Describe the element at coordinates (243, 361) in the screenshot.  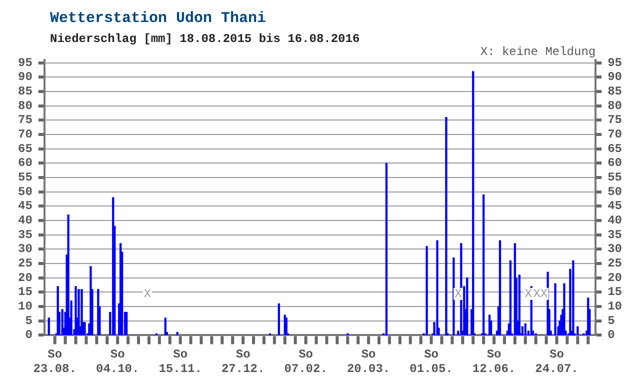
I see `x-tick-label: So 27.12.` at that location.